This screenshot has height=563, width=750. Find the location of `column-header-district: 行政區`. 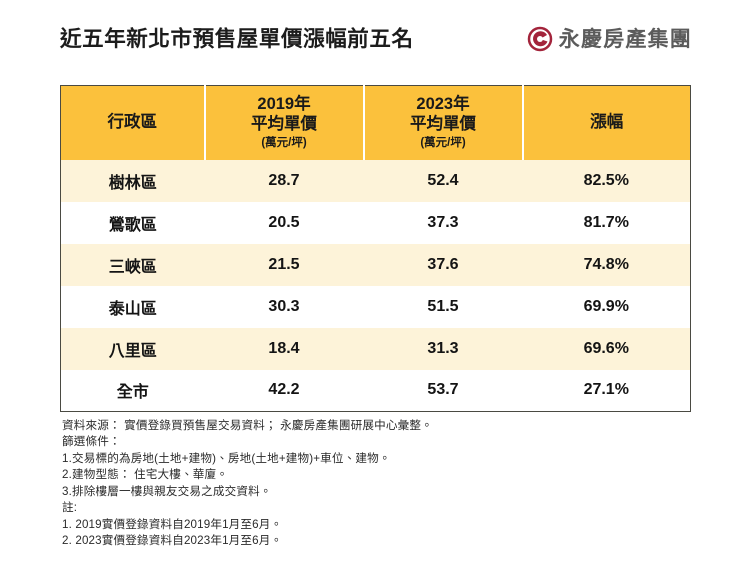

column-header-district: 行政區 is located at coordinates (133, 122).